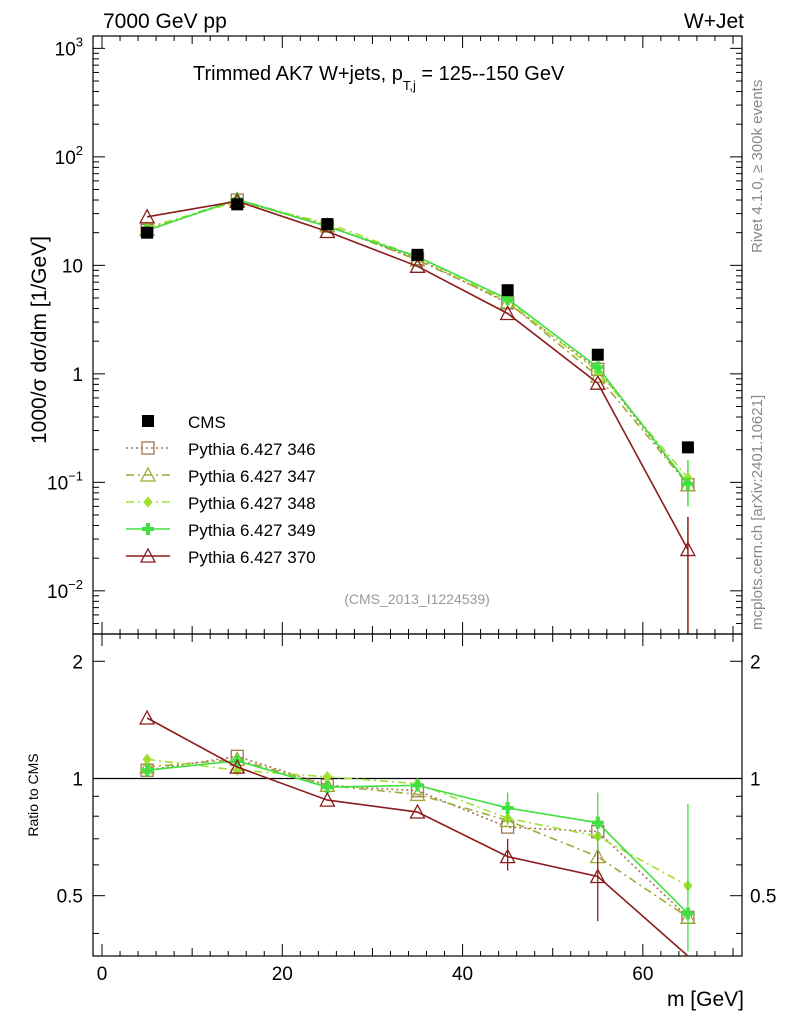 Image resolution: width=786 pixels, height=1024 pixels. Describe the element at coordinates (207, 422) in the screenshot. I see `legend-label-data: CMS` at that location.